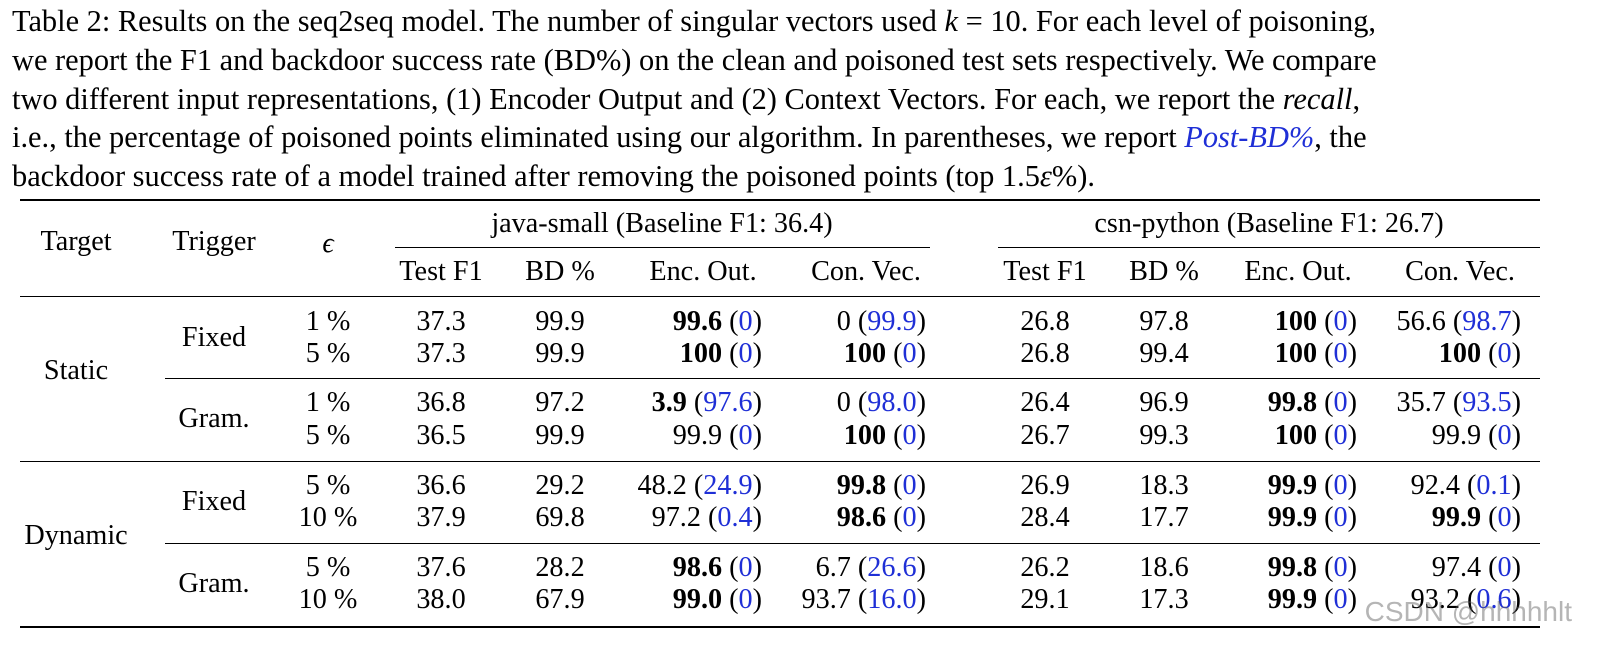 This screenshot has width=1618, height=660. I want to click on recall-value: 0, so click(843, 321).